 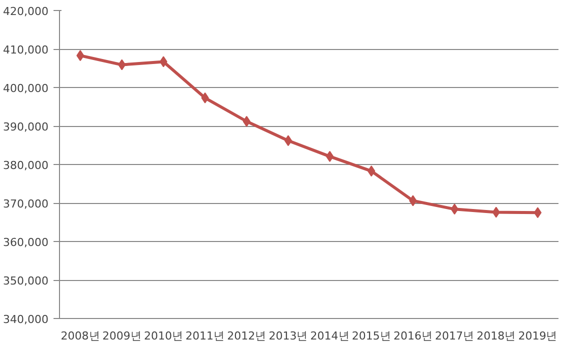 I want to click on x-tick-label: 2012년, so click(x=246, y=336).